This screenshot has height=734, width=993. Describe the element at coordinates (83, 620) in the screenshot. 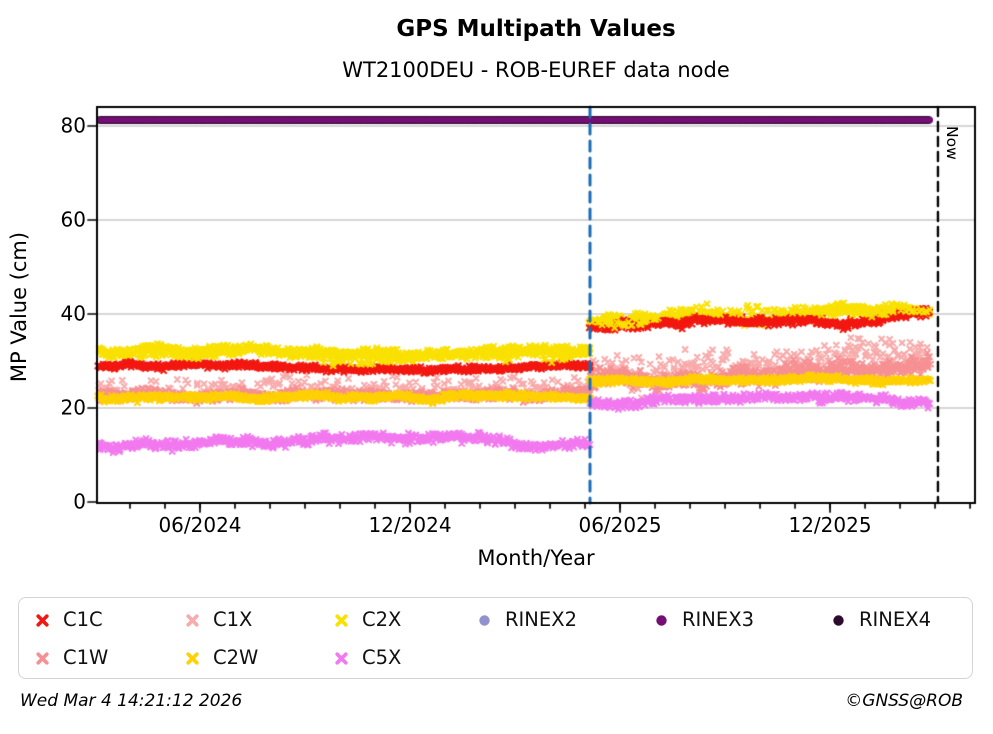

I see `legend-label: C1C` at that location.